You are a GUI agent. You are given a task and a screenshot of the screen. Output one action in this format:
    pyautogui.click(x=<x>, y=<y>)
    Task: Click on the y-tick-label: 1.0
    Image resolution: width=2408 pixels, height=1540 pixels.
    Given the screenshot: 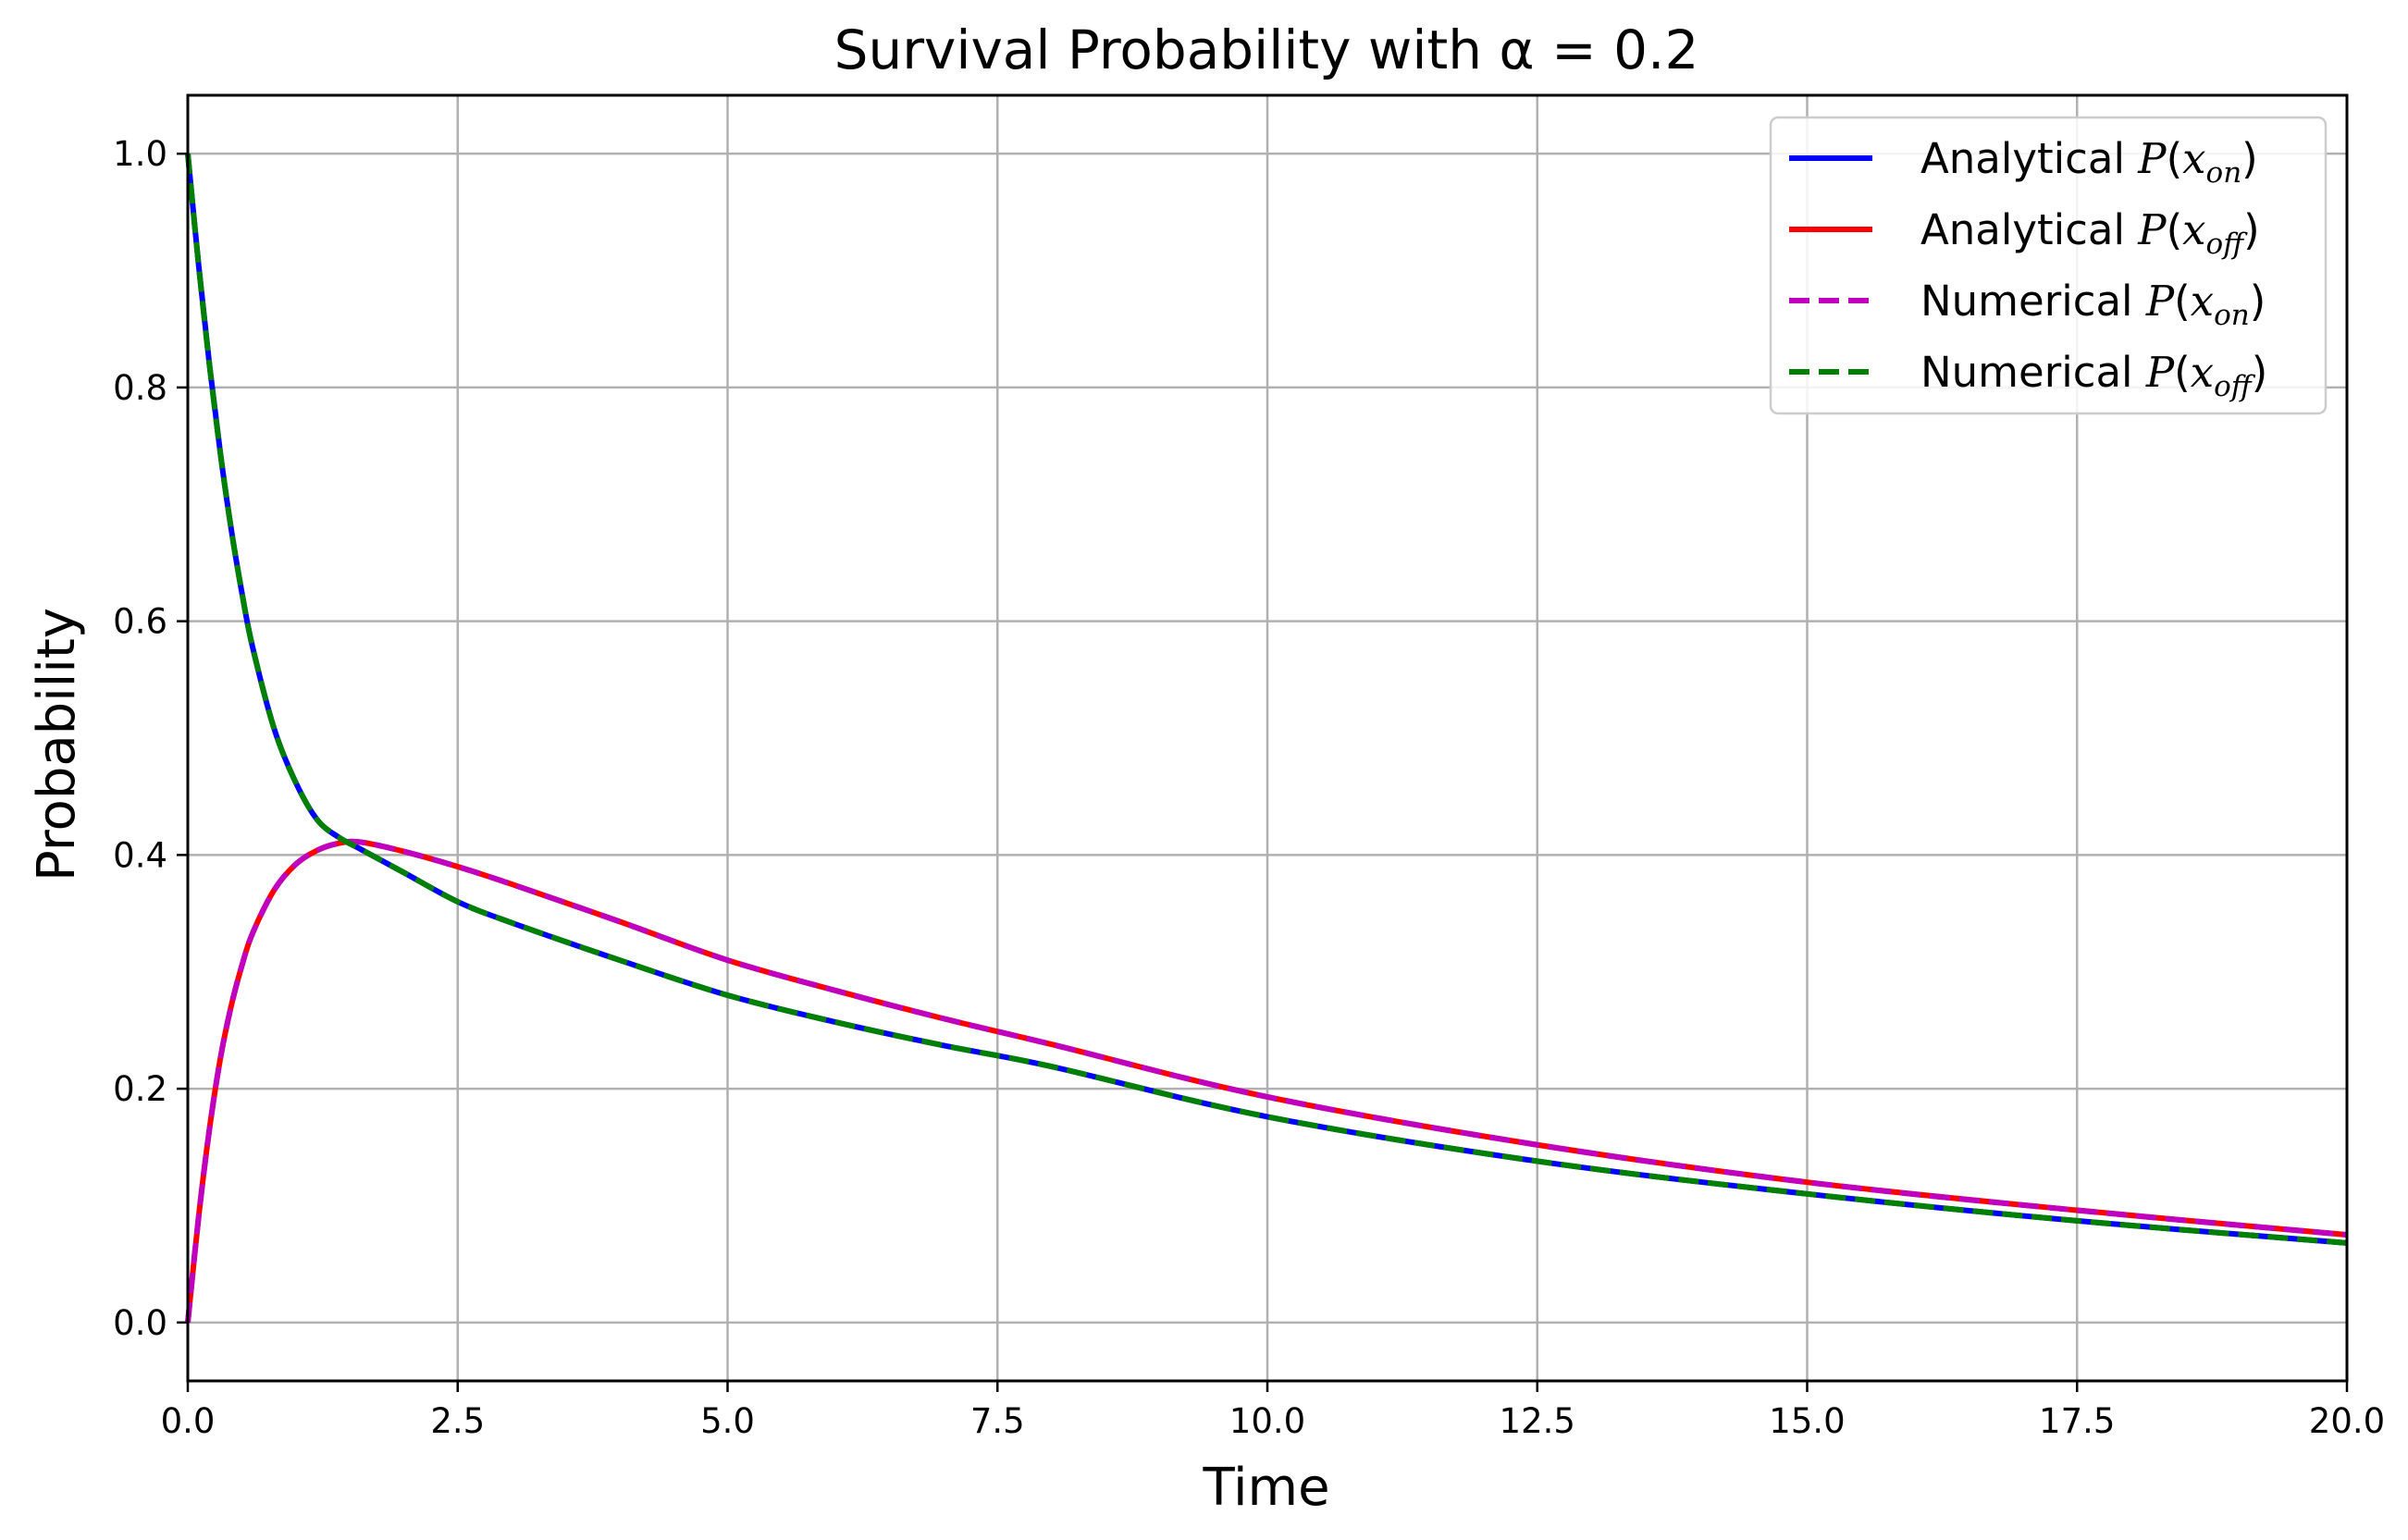 What is the action you would take?
    pyautogui.click(x=140, y=154)
    